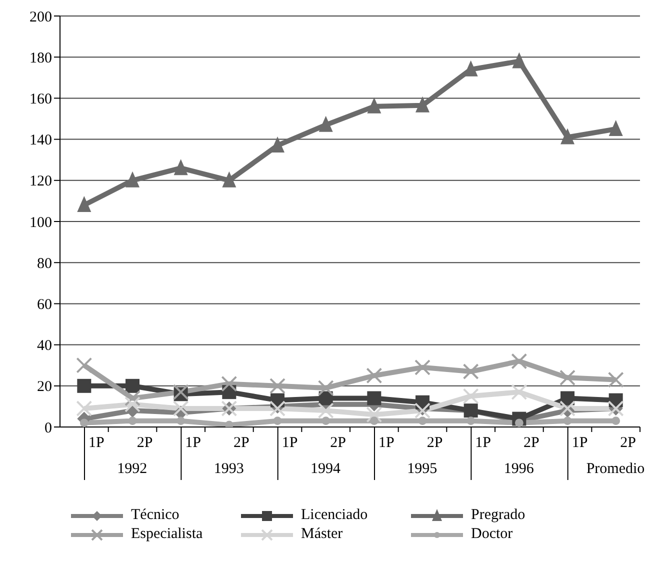 This screenshot has width=651, height=563. What do you see at coordinates (44, 264) in the screenshot?
I see `y-tick-label: 80` at bounding box center [44, 264].